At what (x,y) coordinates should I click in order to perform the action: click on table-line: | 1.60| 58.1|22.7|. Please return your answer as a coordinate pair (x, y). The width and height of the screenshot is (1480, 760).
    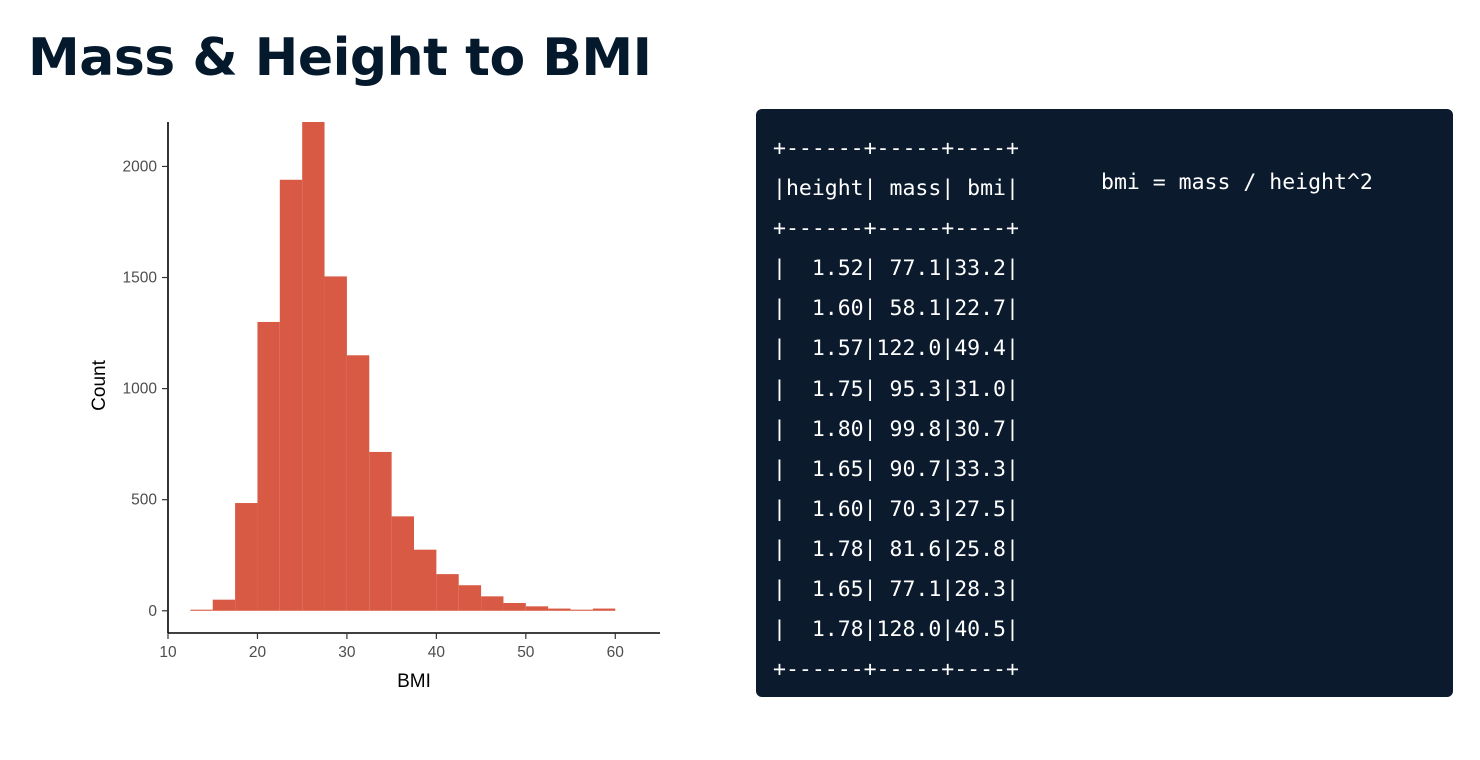
    Looking at the image, I should click on (896, 309).